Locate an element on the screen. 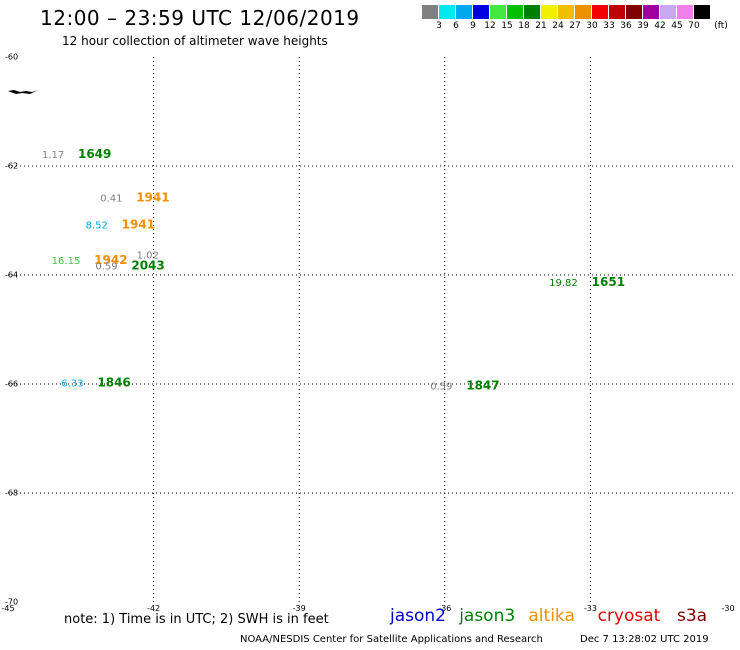 This screenshot has height=650, width=740. longitude-label: -30 is located at coordinates (728, 608).